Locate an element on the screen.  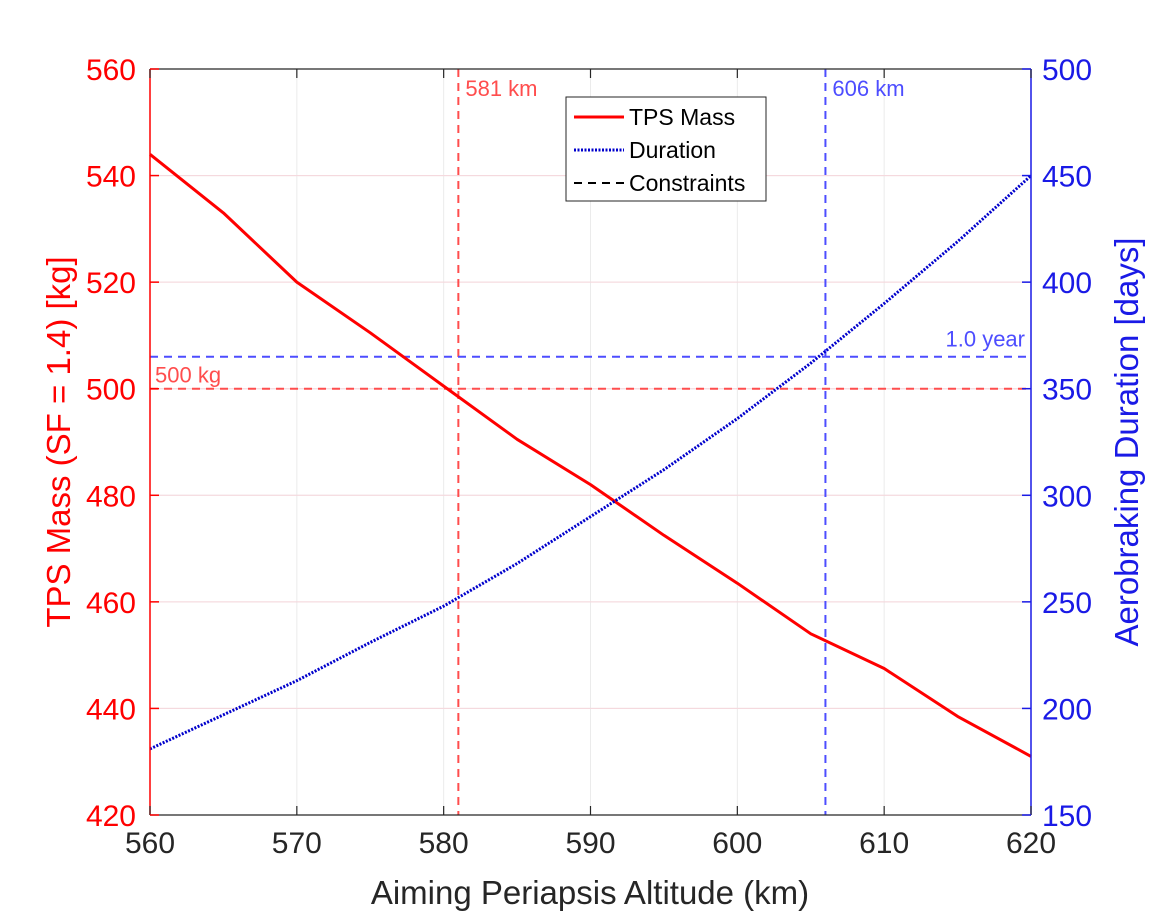
x-tick-label: 590 is located at coordinates (590, 843).